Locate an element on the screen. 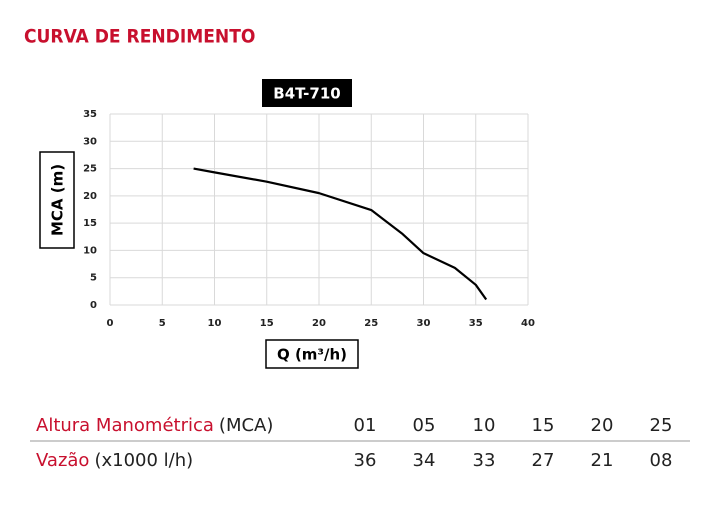 The width and height of the screenshot is (723, 511). row-label: Altura Manométrica (MCA) is located at coordinates (154, 425).